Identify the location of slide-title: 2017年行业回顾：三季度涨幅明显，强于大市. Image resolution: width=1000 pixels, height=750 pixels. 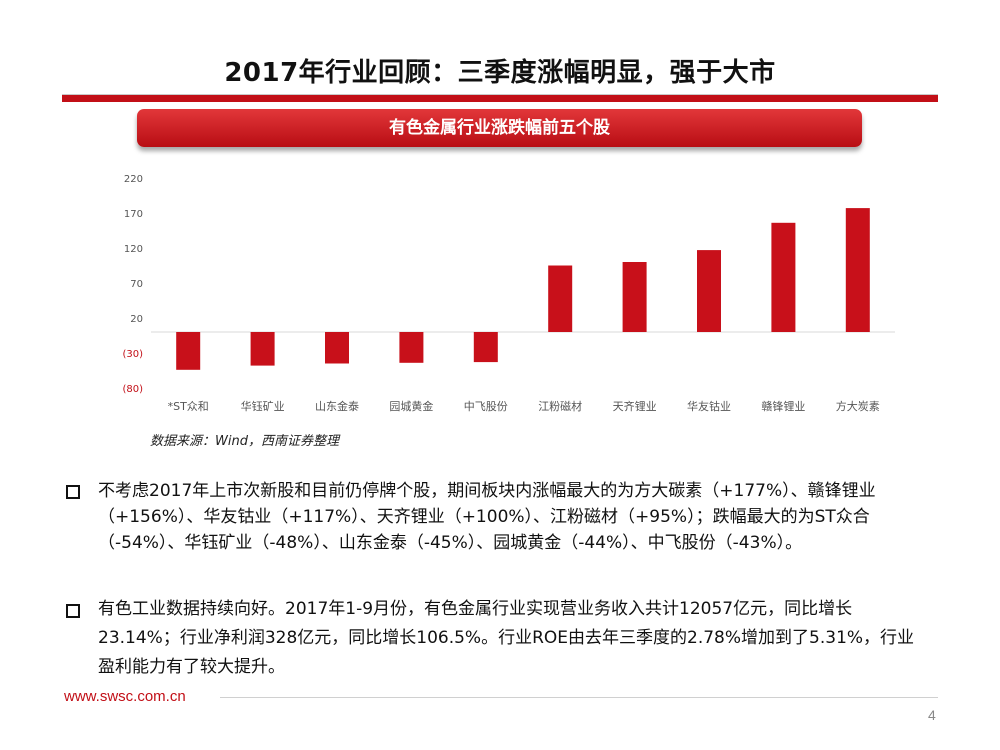
(500, 73).